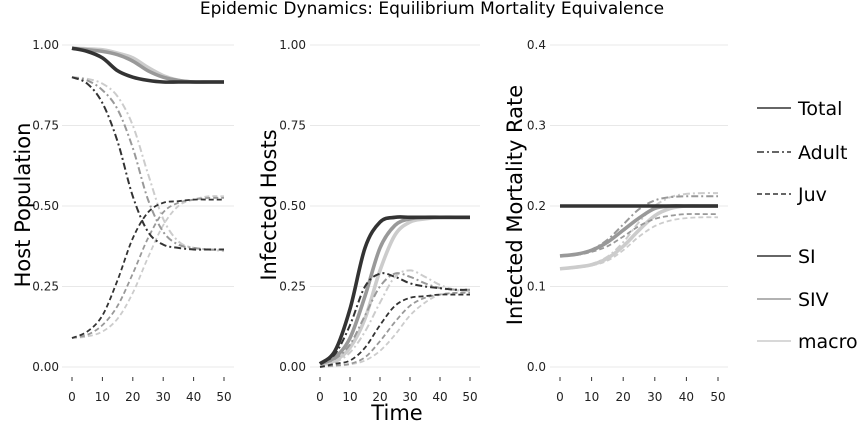 Image resolution: width=864 pixels, height=432 pixels. I want to click on legend-label-macro: macro, so click(828, 342).